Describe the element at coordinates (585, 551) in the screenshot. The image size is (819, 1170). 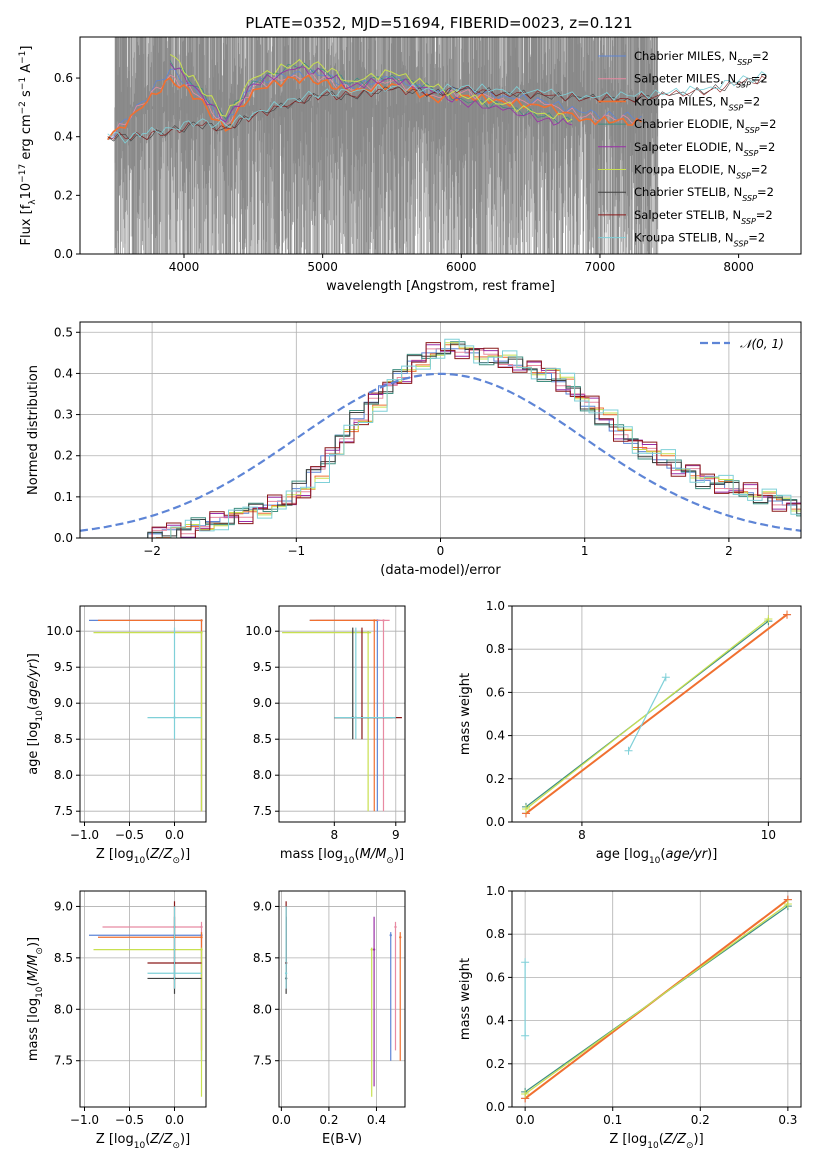
I see `x-tick-label: 1` at that location.